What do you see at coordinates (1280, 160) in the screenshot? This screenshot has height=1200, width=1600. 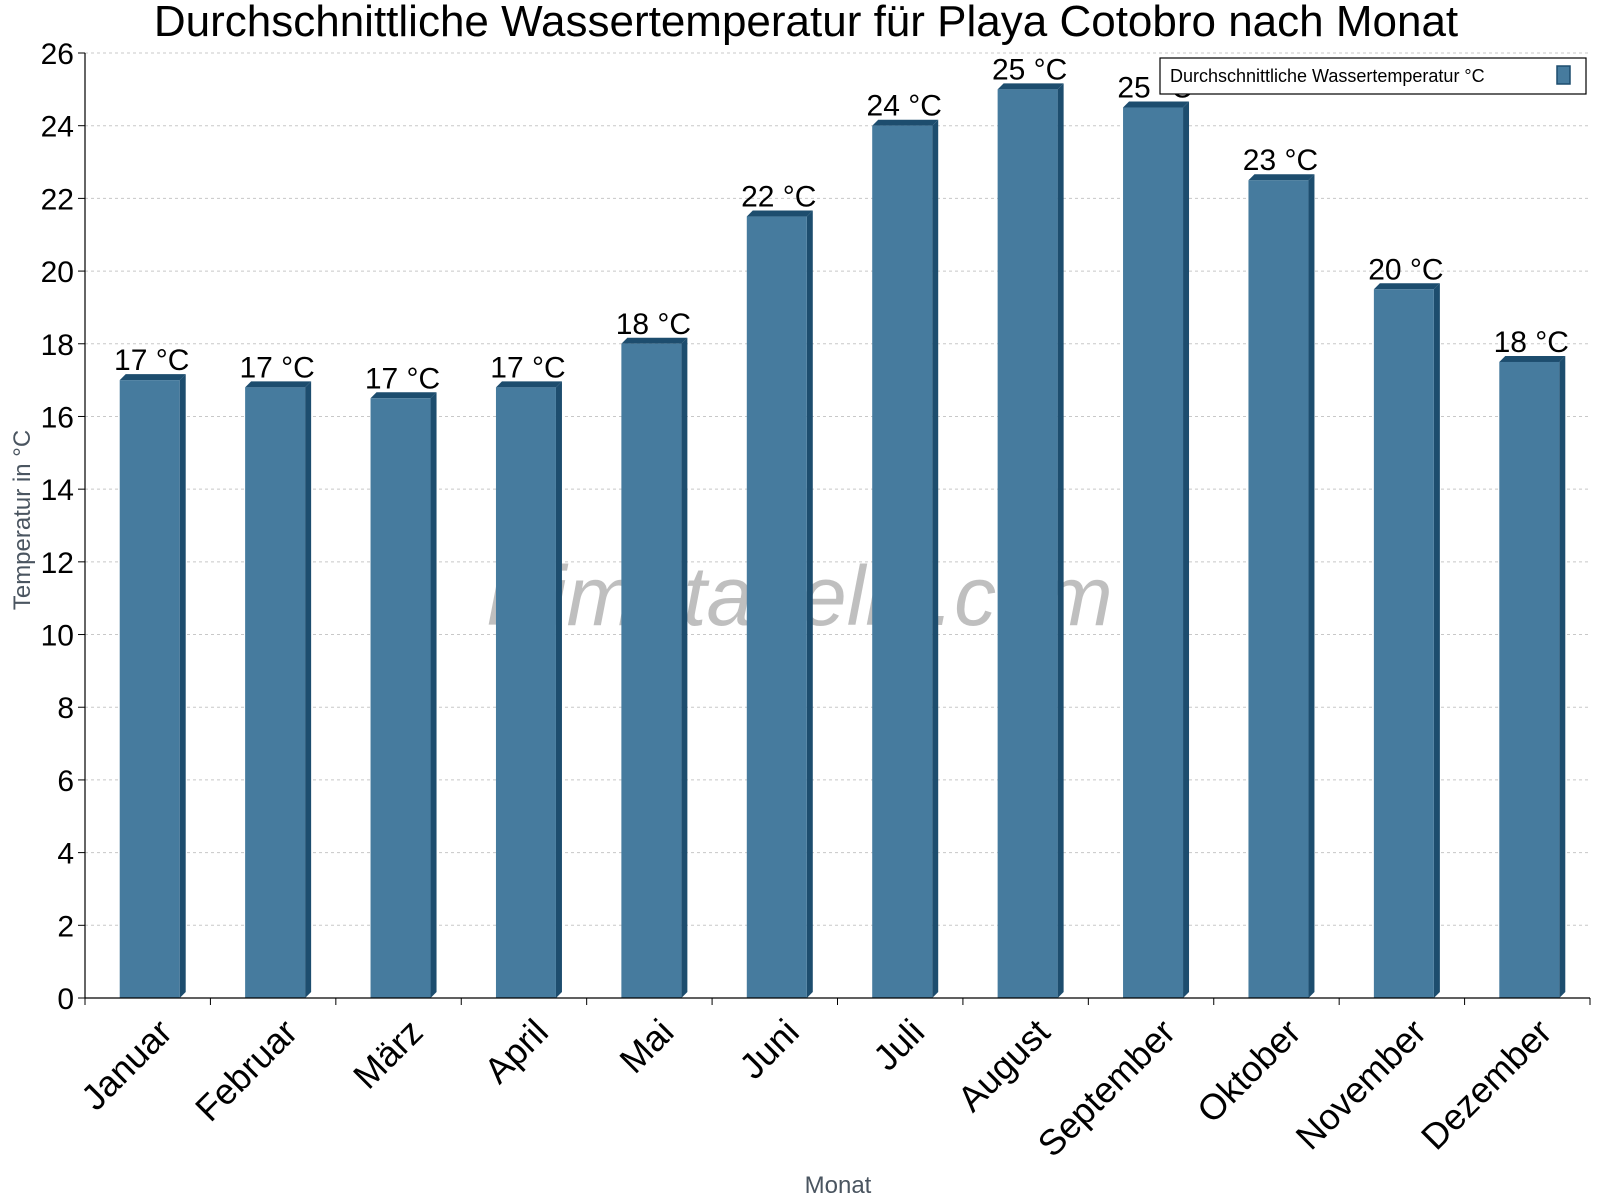 I see `data-label: 23 °C` at bounding box center [1280, 160].